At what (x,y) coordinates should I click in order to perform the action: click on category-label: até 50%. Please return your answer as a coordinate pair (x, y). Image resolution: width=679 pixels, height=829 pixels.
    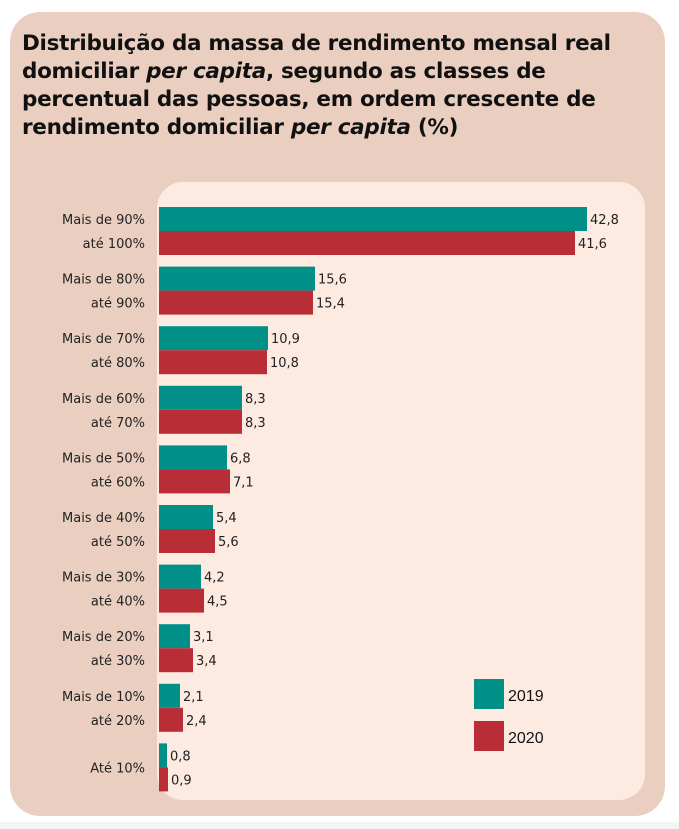
    Looking at the image, I should click on (118, 542).